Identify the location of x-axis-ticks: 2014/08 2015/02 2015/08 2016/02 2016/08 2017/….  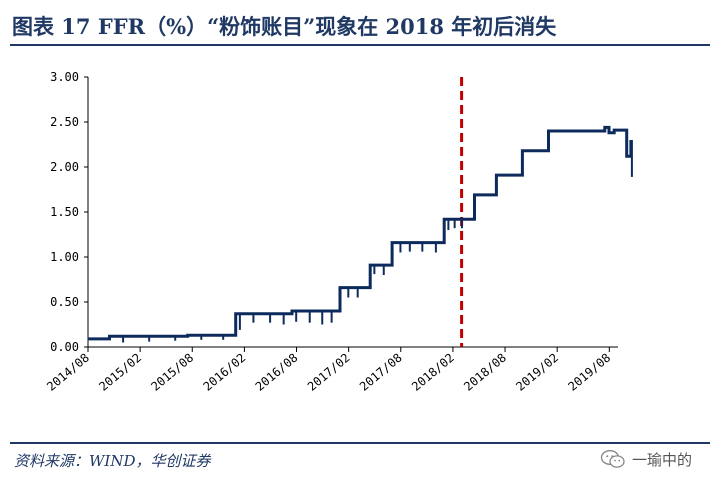
(328, 370).